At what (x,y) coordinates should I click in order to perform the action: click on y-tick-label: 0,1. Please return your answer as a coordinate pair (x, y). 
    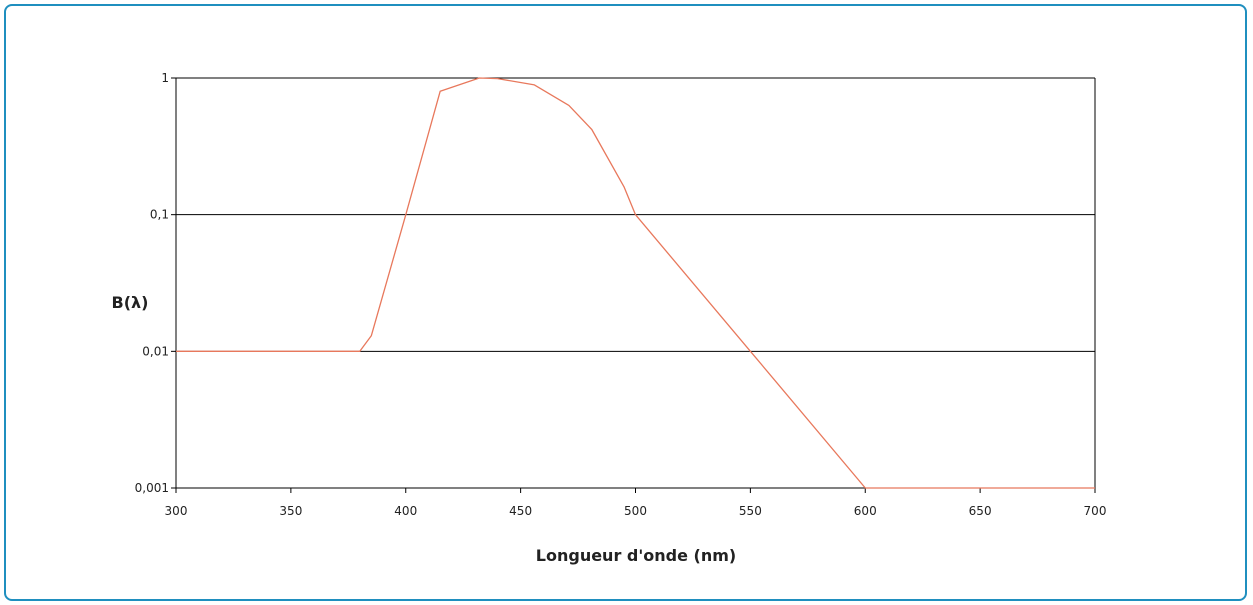
    Looking at the image, I should click on (159, 215).